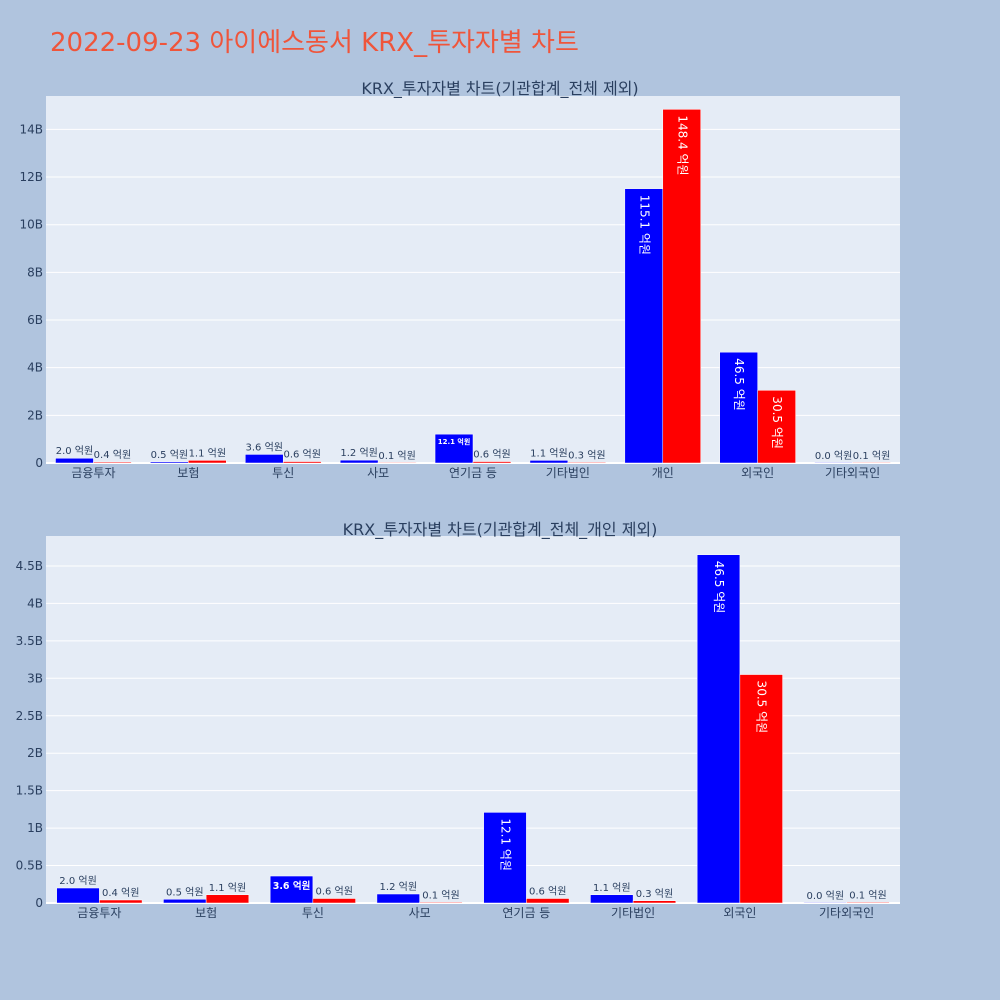  Describe the element at coordinates (29, 866) in the screenshot. I see `y-tick-label: 0.5B` at that location.